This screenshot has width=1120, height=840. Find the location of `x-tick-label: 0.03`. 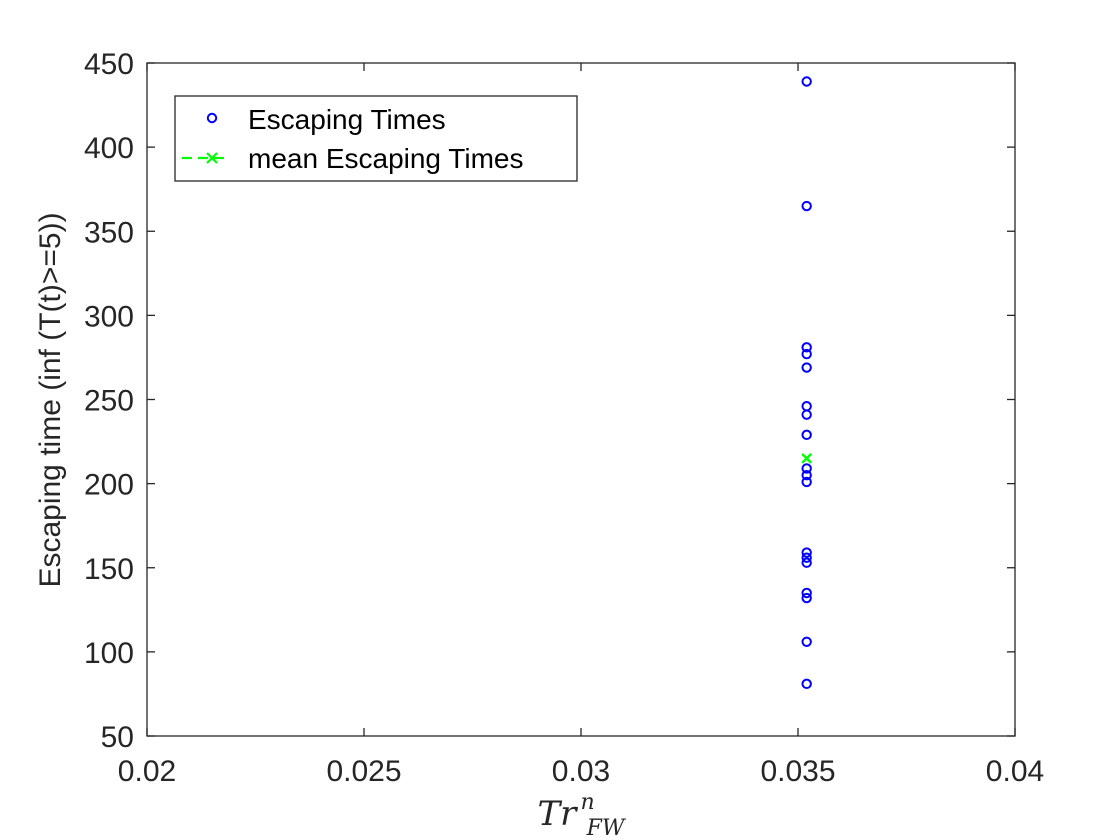

x-tick-label: 0.03 is located at coordinates (581, 771).